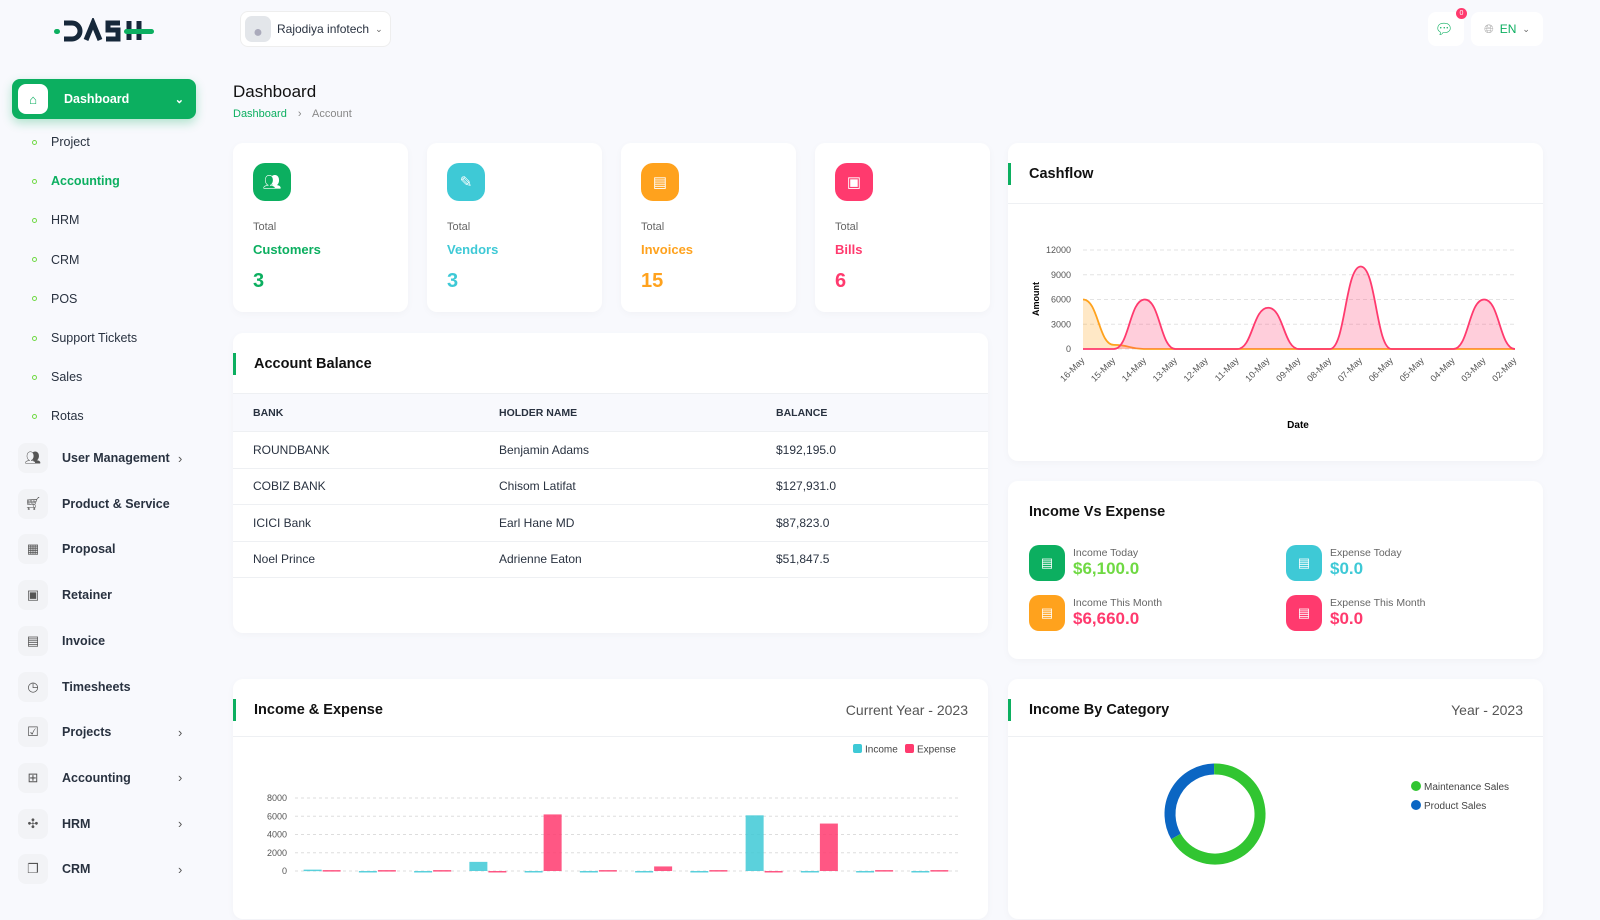  I want to click on y-tick-label: 12000, so click(1058, 250).